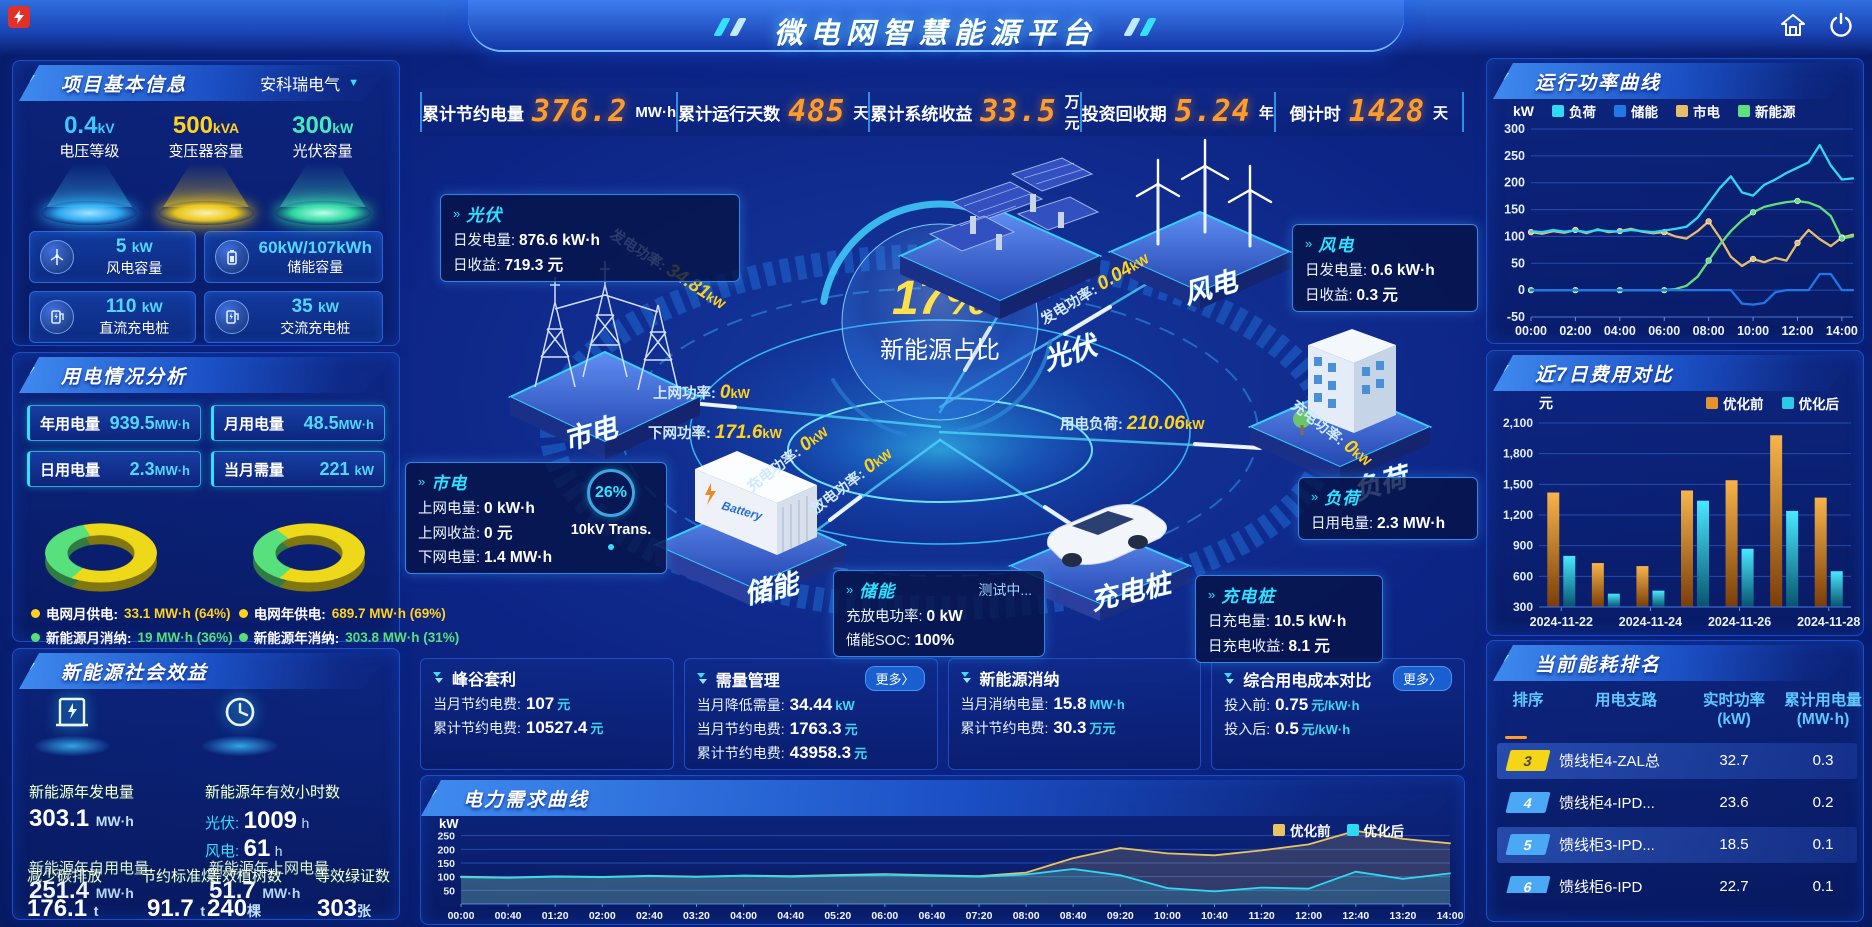  What do you see at coordinates (1841, 25) in the screenshot?
I see `power-icon` at bounding box center [1841, 25].